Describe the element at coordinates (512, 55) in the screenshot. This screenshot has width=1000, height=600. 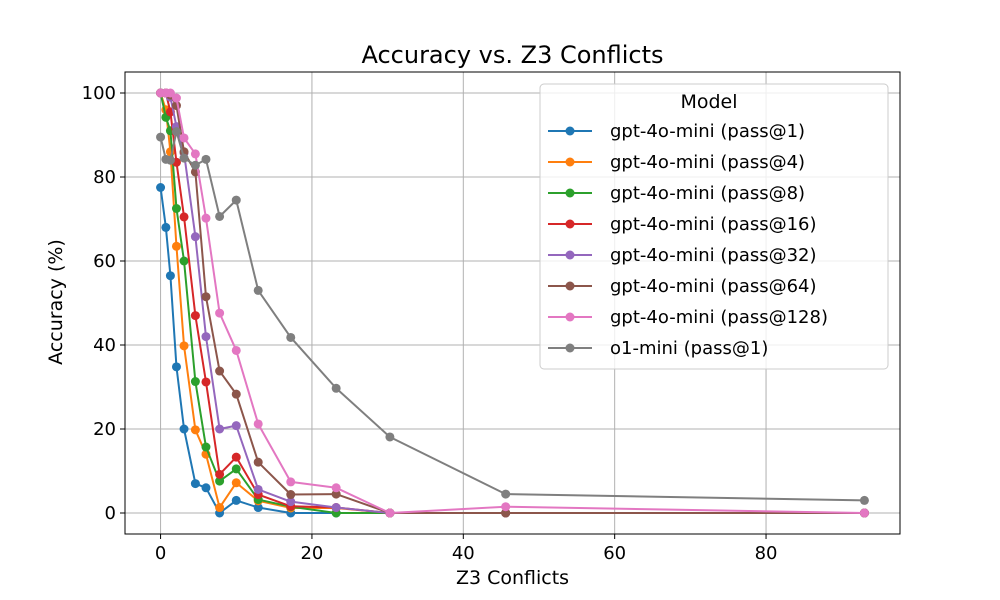
I see `chart-title: Accuracy vs. Z3 Conflicts` at that location.